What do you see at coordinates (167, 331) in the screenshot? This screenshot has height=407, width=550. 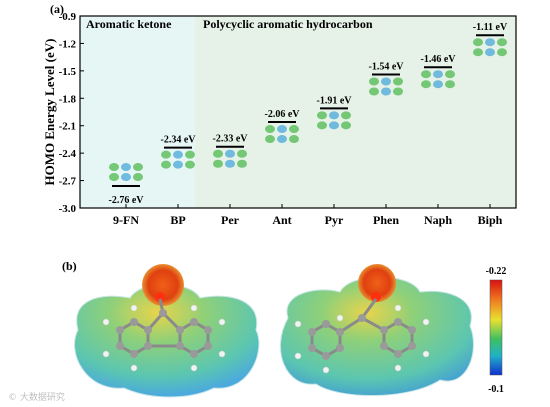 I see `esp-map-fluorenone` at bounding box center [167, 331].